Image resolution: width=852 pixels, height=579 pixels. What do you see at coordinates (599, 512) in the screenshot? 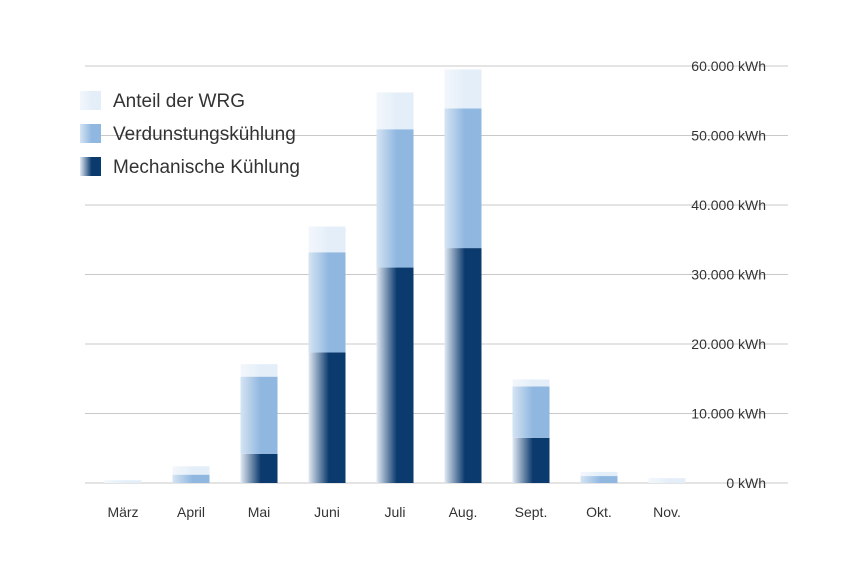
I see `x-tick-label: Okt.` at bounding box center [599, 512].